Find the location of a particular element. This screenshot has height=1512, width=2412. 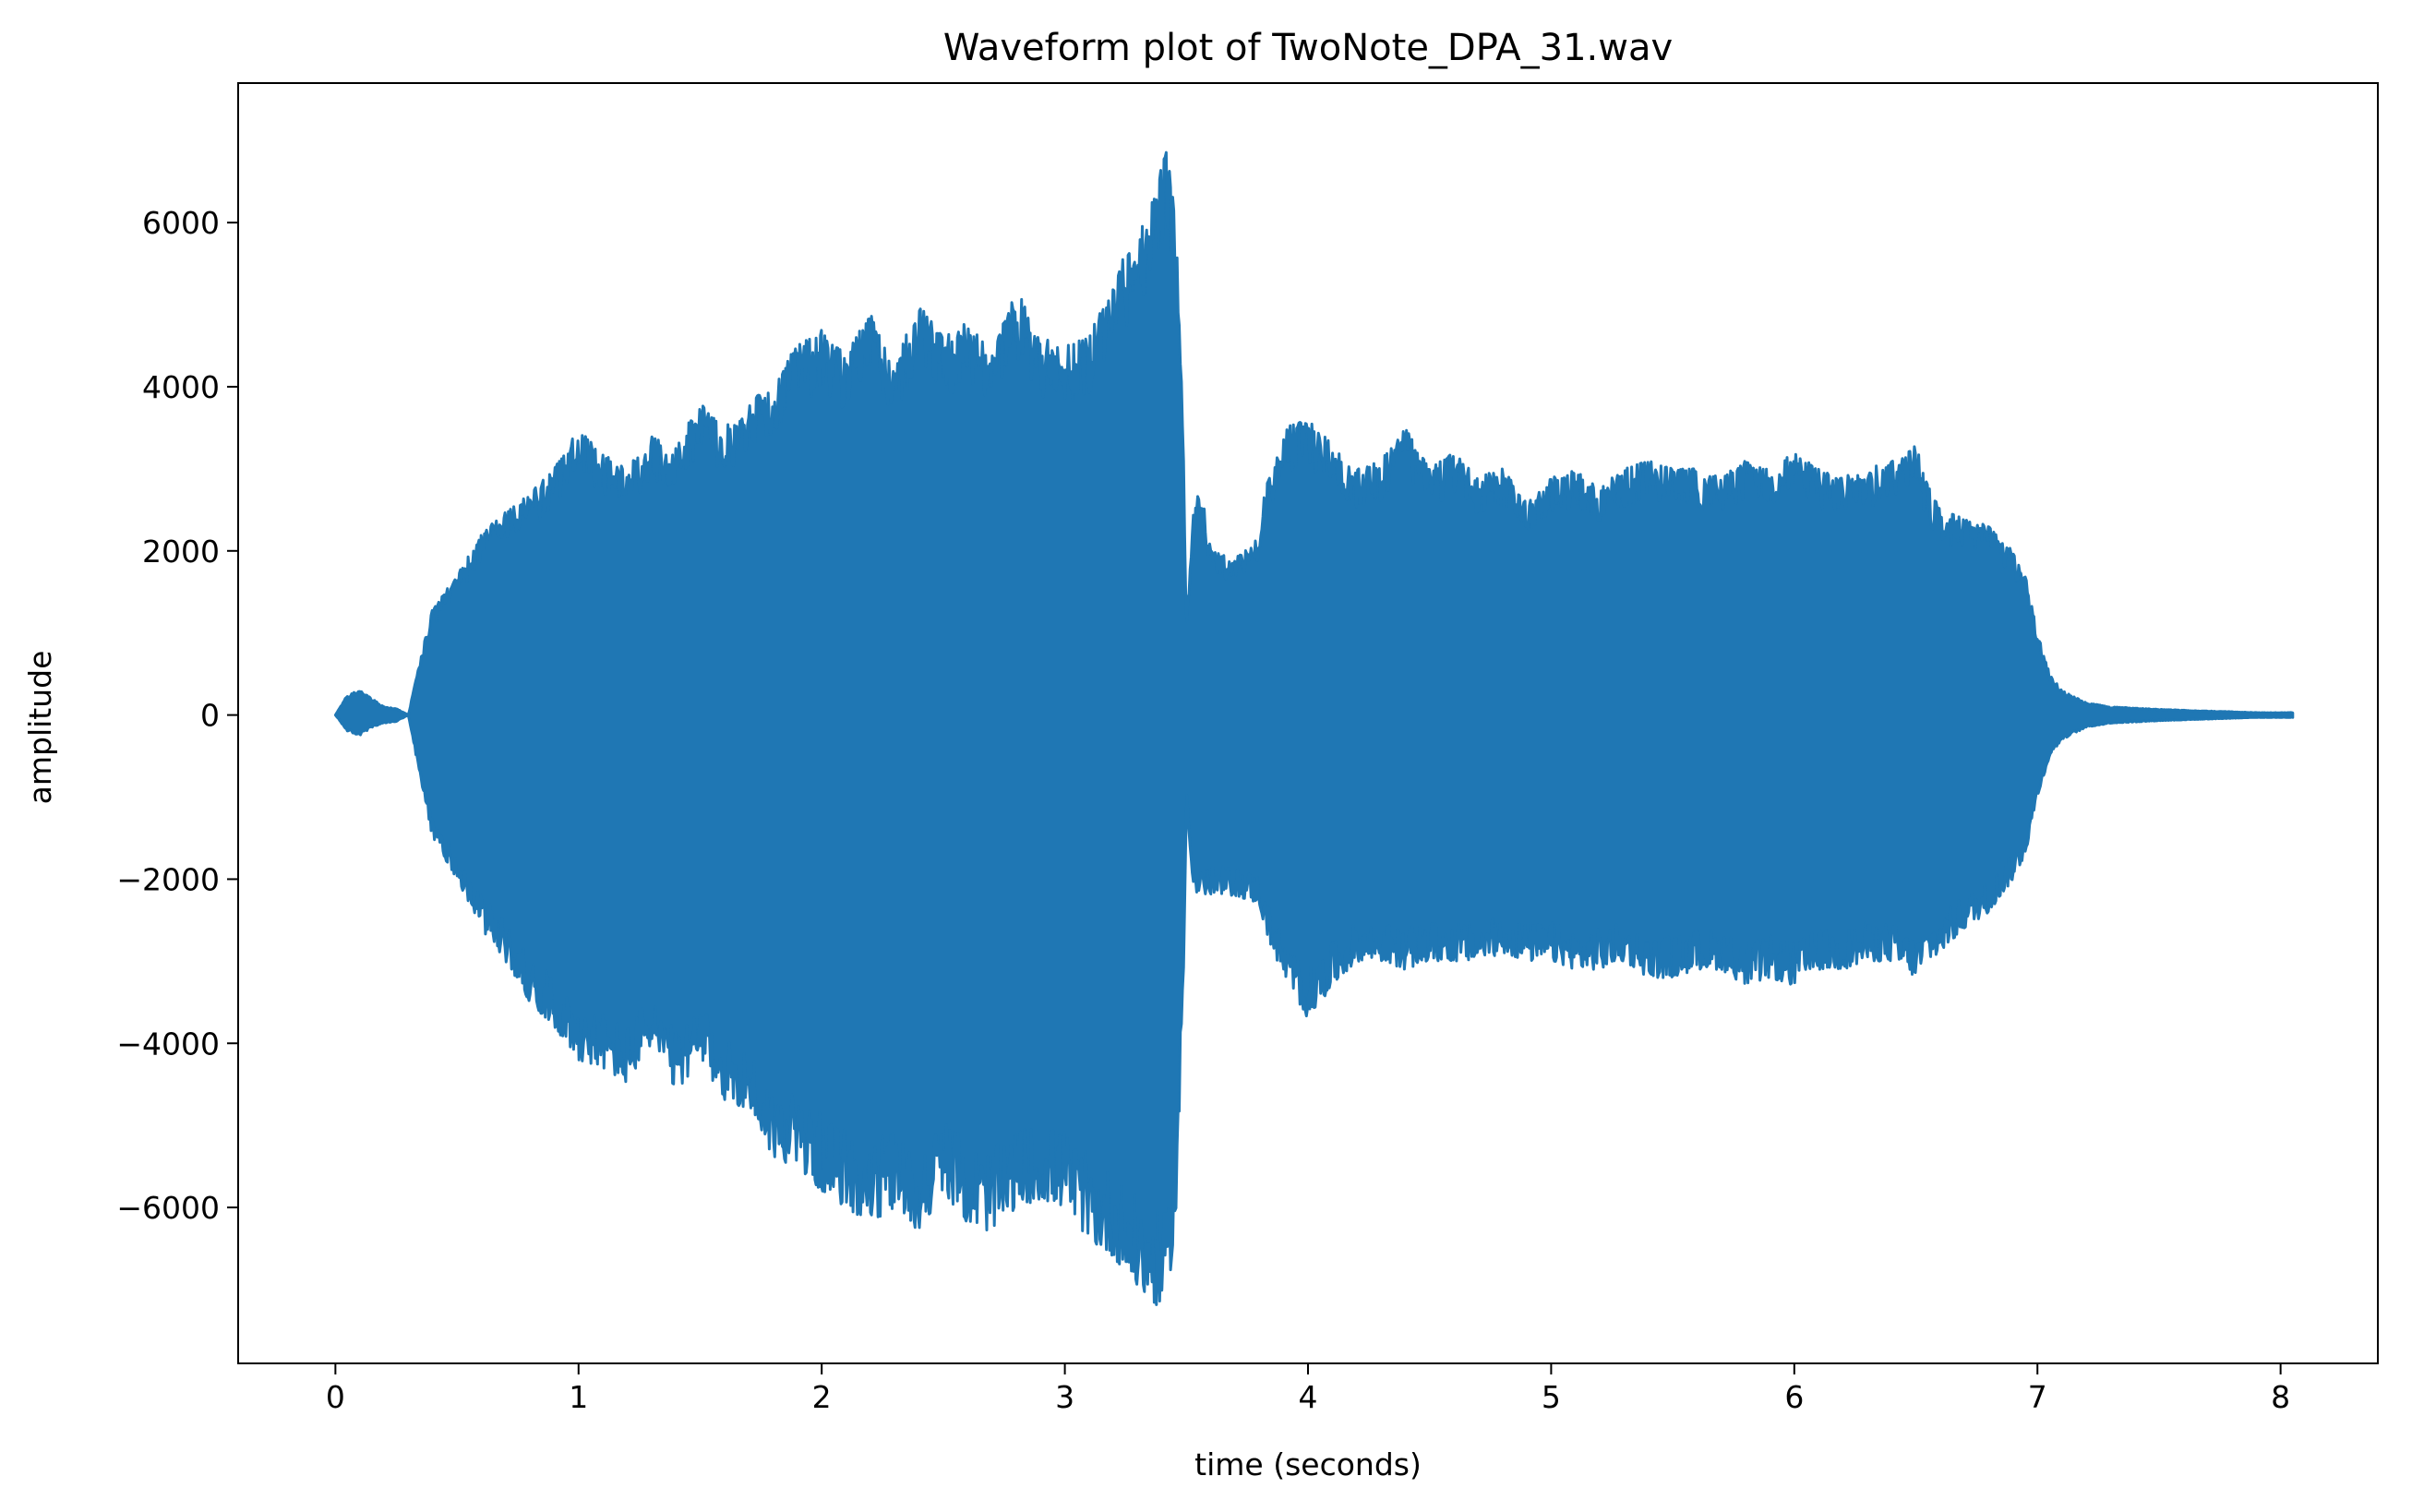

x-tick-label: 1 is located at coordinates (578, 1397).